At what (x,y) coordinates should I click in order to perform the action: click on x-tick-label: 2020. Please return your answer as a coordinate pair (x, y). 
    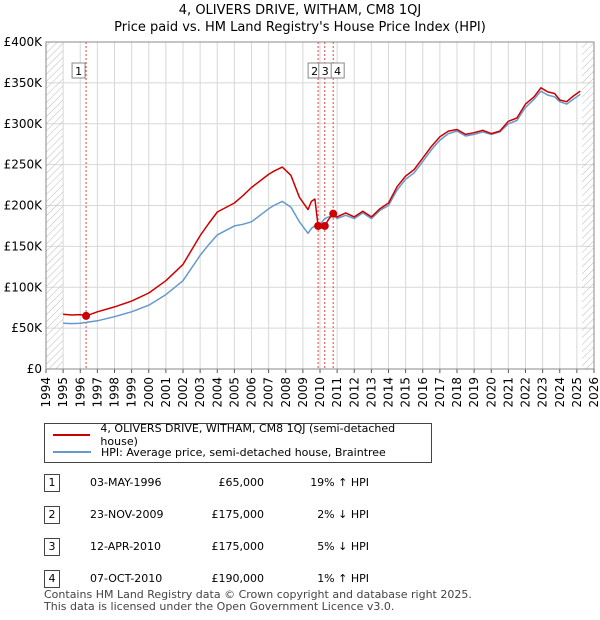
    Looking at the image, I should click on (491, 392).